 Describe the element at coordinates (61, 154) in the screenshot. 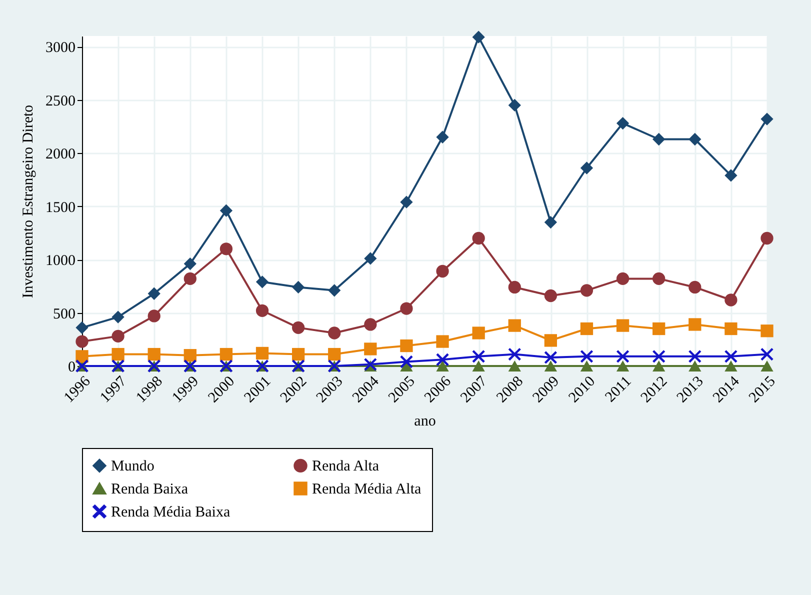

I see `y-tick-label: 2000` at that location.